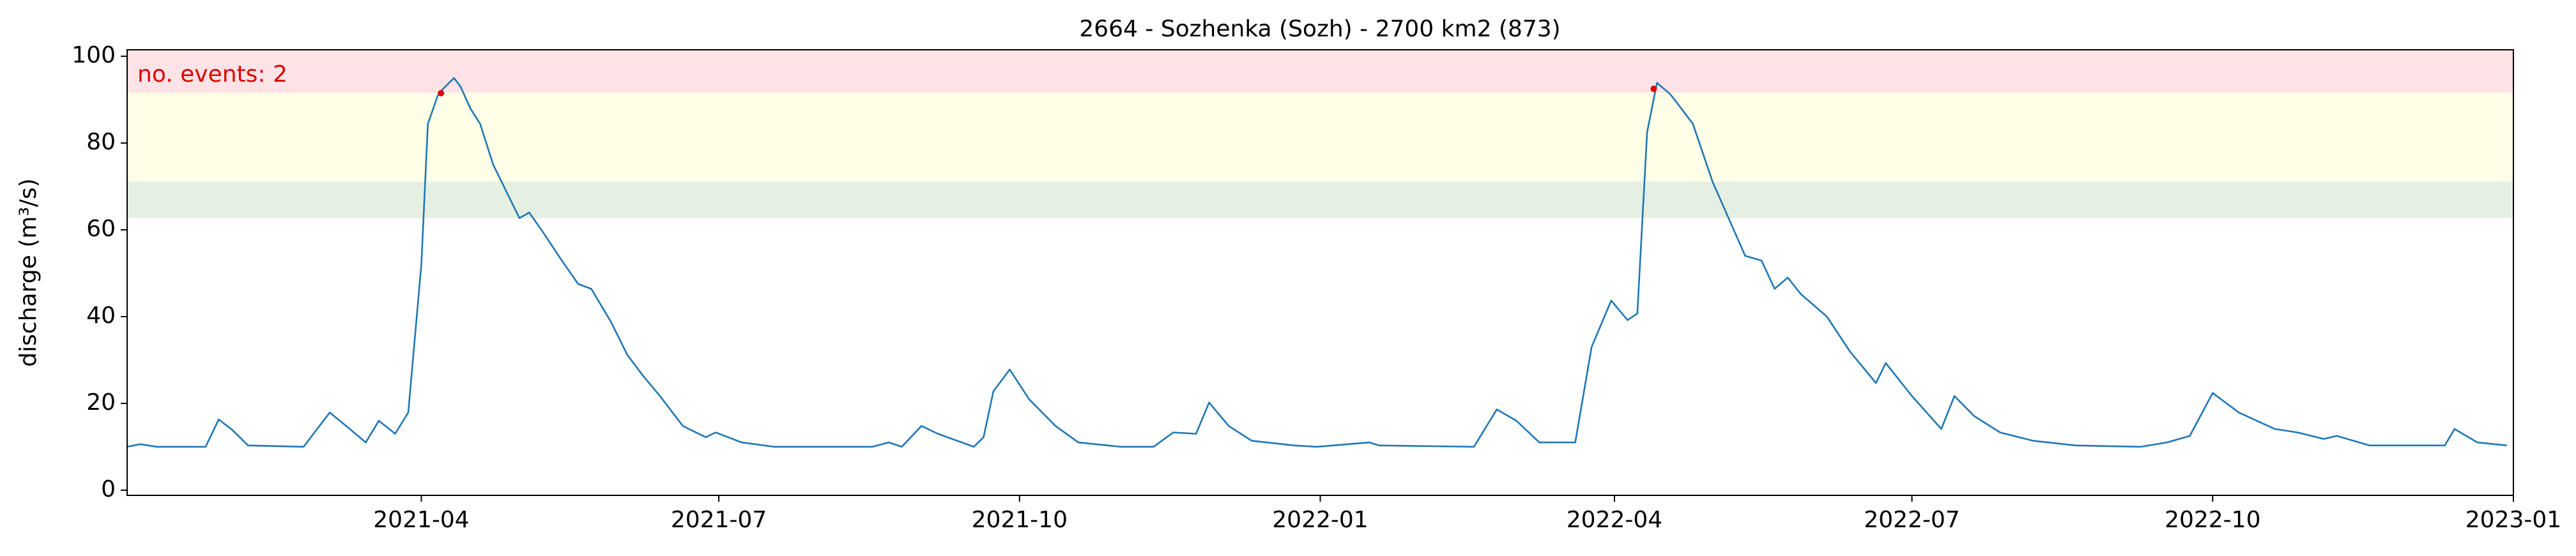 This screenshot has width=2576, height=556. I want to click on y-tick-label: 20, so click(101, 402).